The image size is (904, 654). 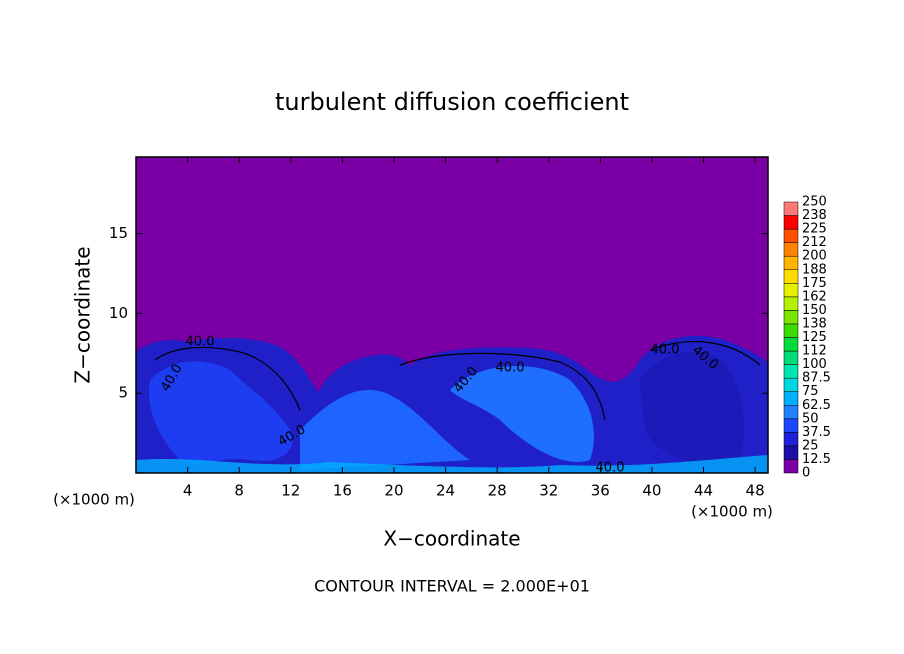 I want to click on x-tick-label: 8, so click(x=239, y=491).